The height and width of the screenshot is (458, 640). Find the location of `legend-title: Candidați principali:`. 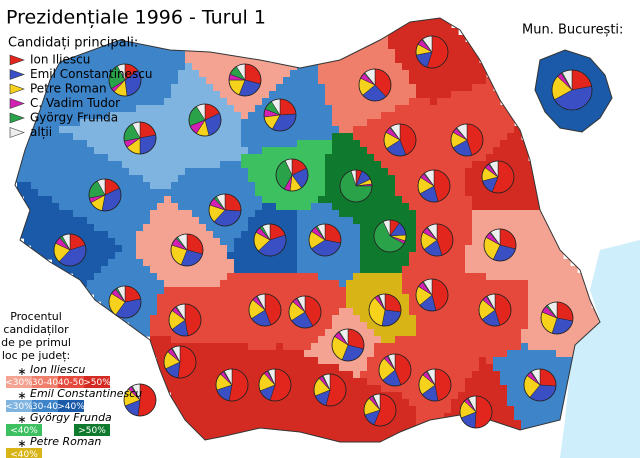

legend-title: Candidați principali: is located at coordinates (73, 43).